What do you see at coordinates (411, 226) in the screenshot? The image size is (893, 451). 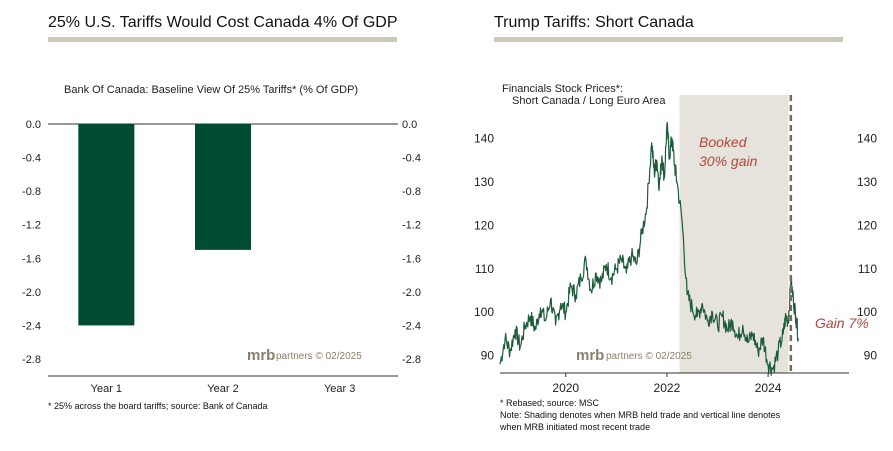 I see `left-y-tick-label-right: -1.2` at bounding box center [411, 226].